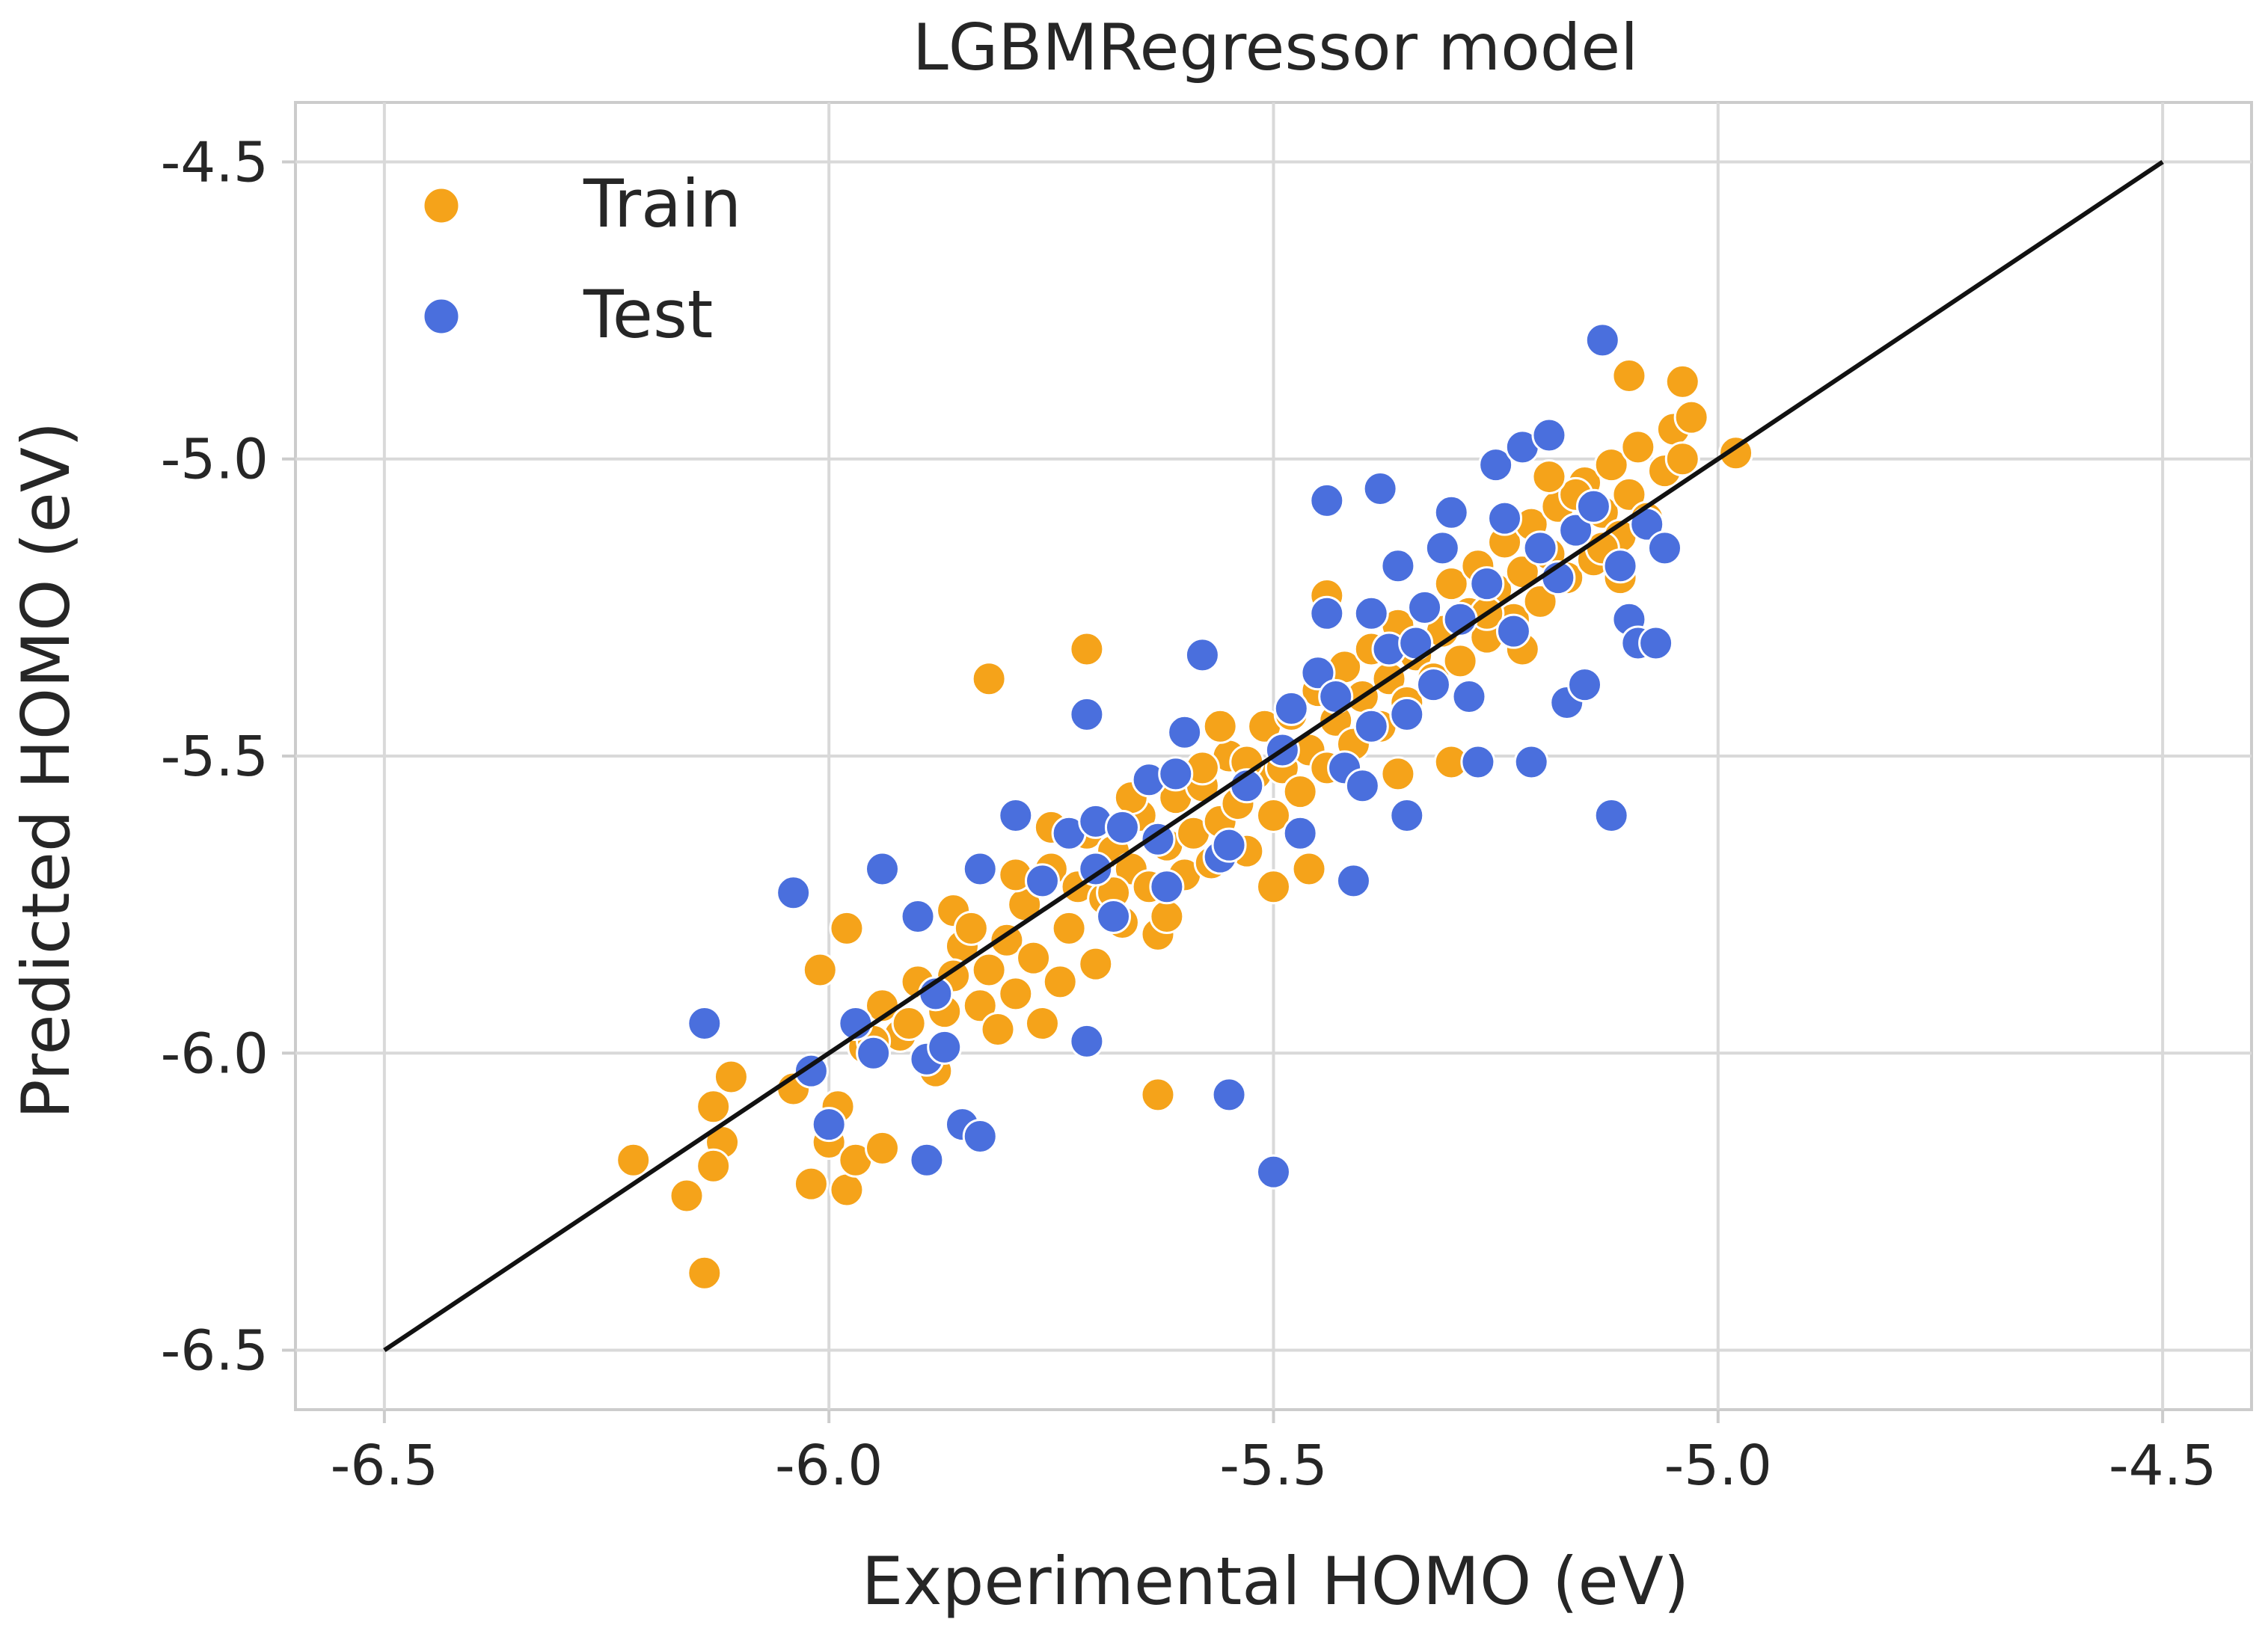  I want to click on legend-marker-train, so click(442, 205).